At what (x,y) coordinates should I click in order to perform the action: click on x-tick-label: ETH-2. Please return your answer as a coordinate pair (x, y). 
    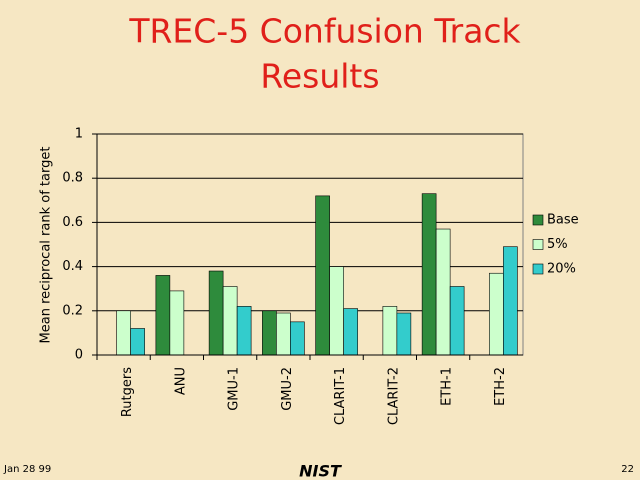
    Looking at the image, I should click on (500, 386).